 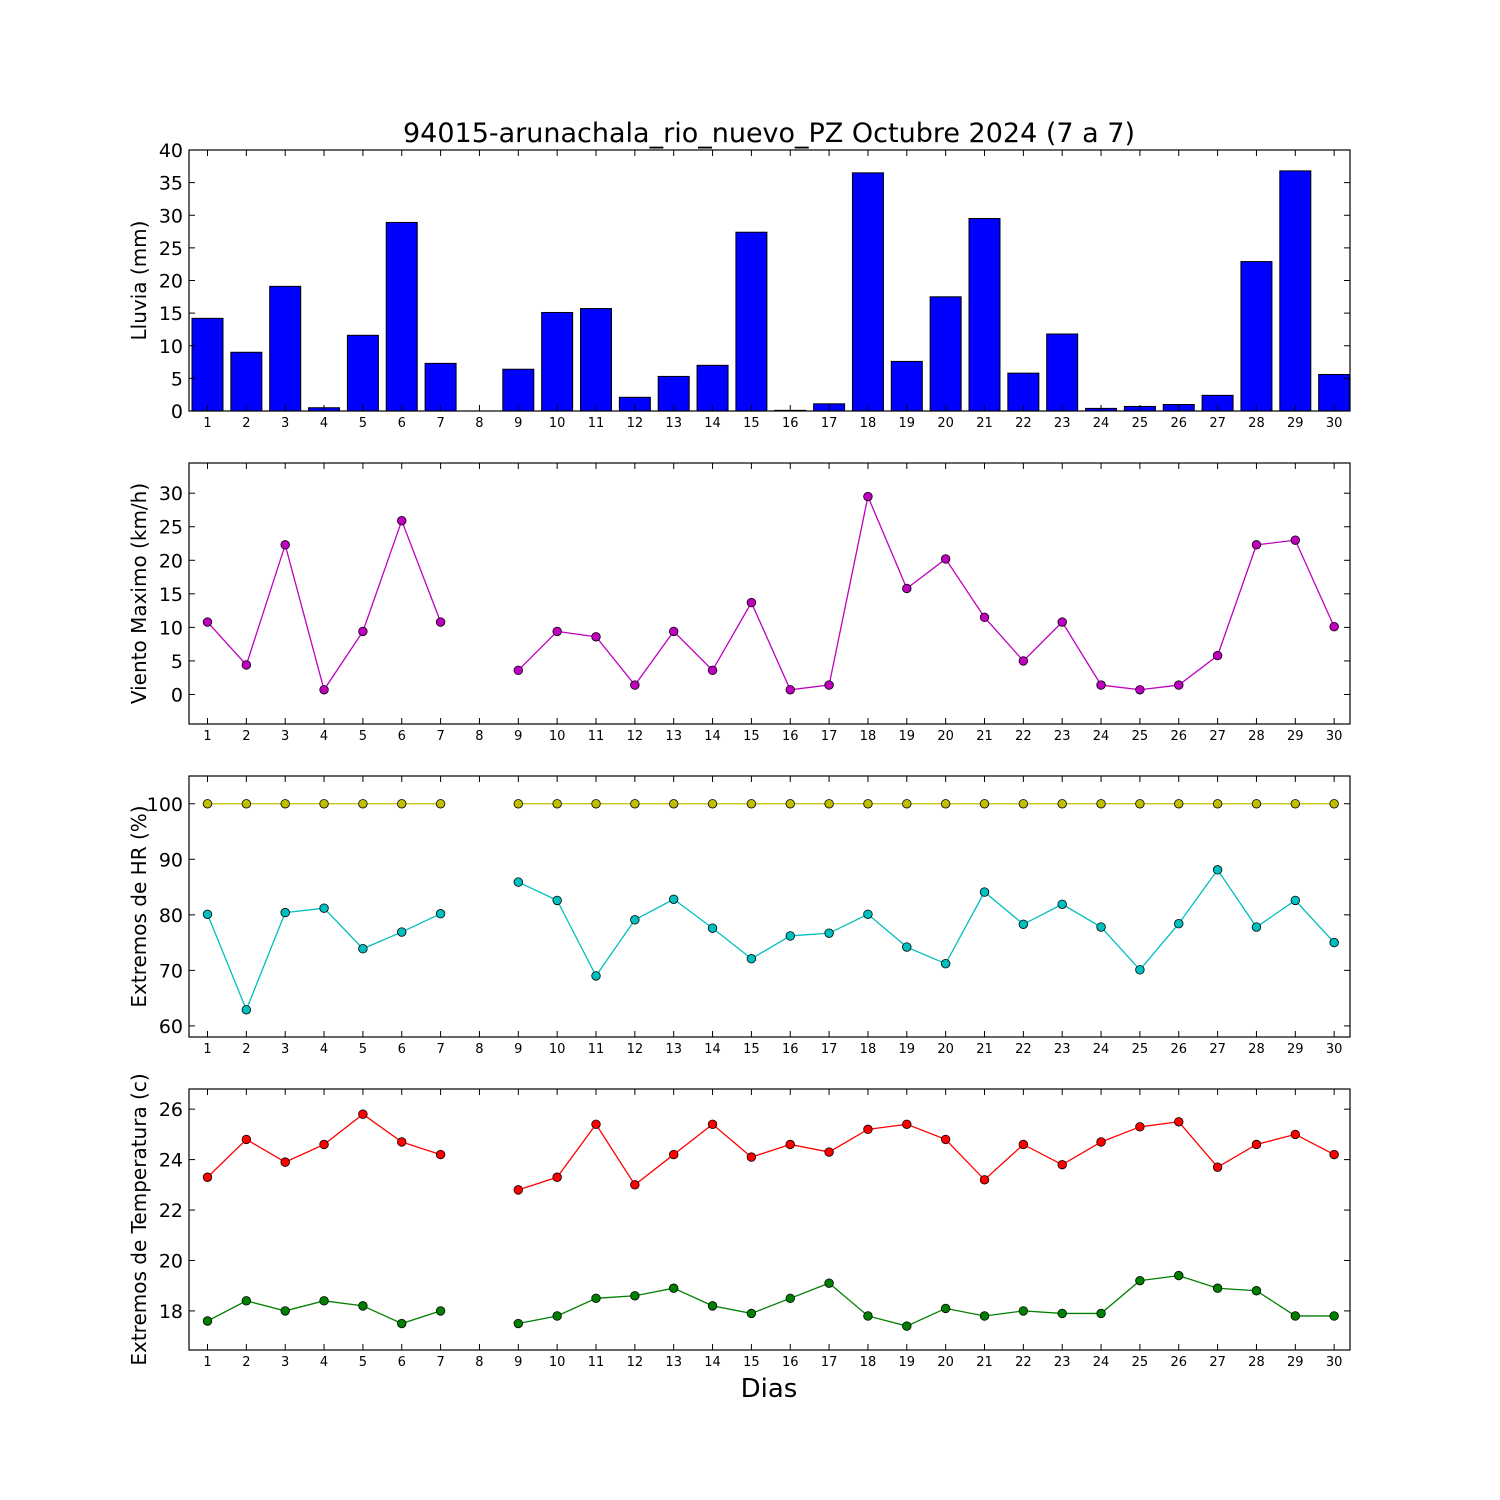 What do you see at coordinates (1334, 1049) in the screenshot?
I see `x-tick-label: 30` at bounding box center [1334, 1049].